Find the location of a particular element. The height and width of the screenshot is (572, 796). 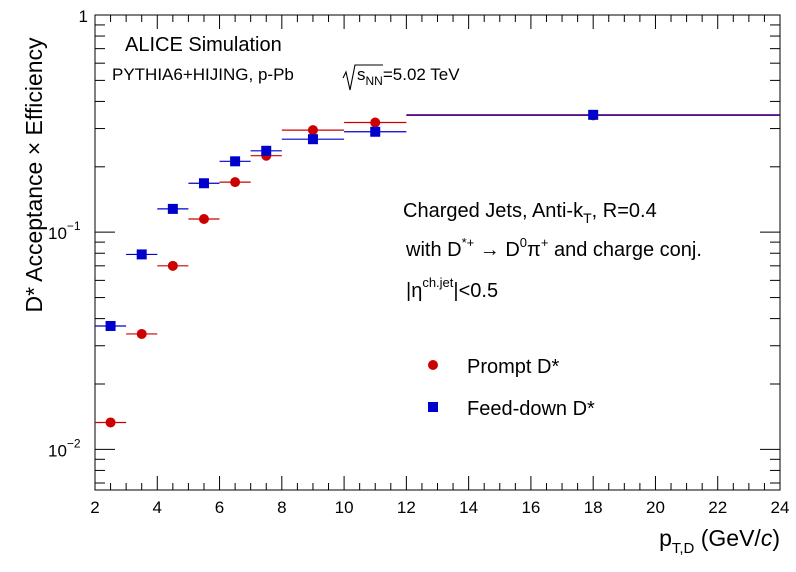

energy-symbol: sNN=5.02 TeV is located at coordinates (408, 76).